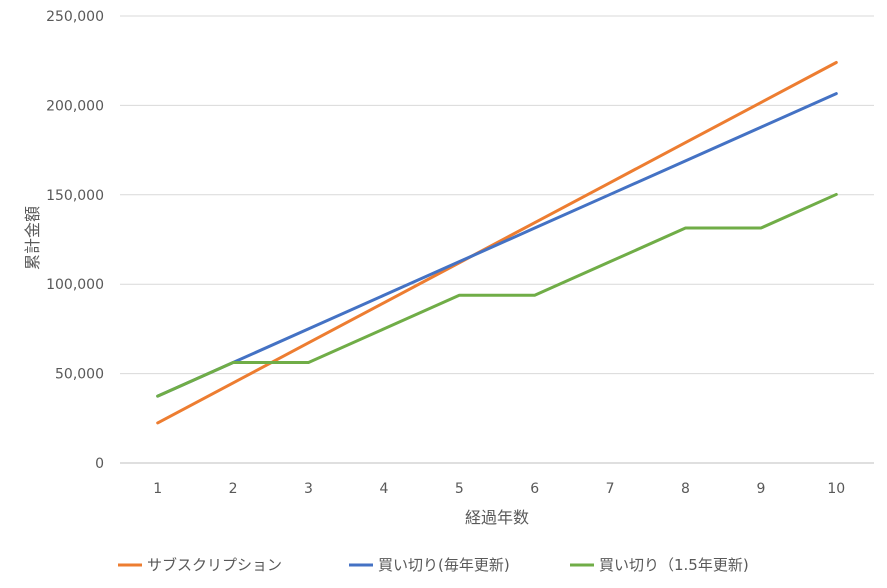 The width and height of the screenshot is (887, 588). I want to click on x-tick-label: 5, so click(459, 489).